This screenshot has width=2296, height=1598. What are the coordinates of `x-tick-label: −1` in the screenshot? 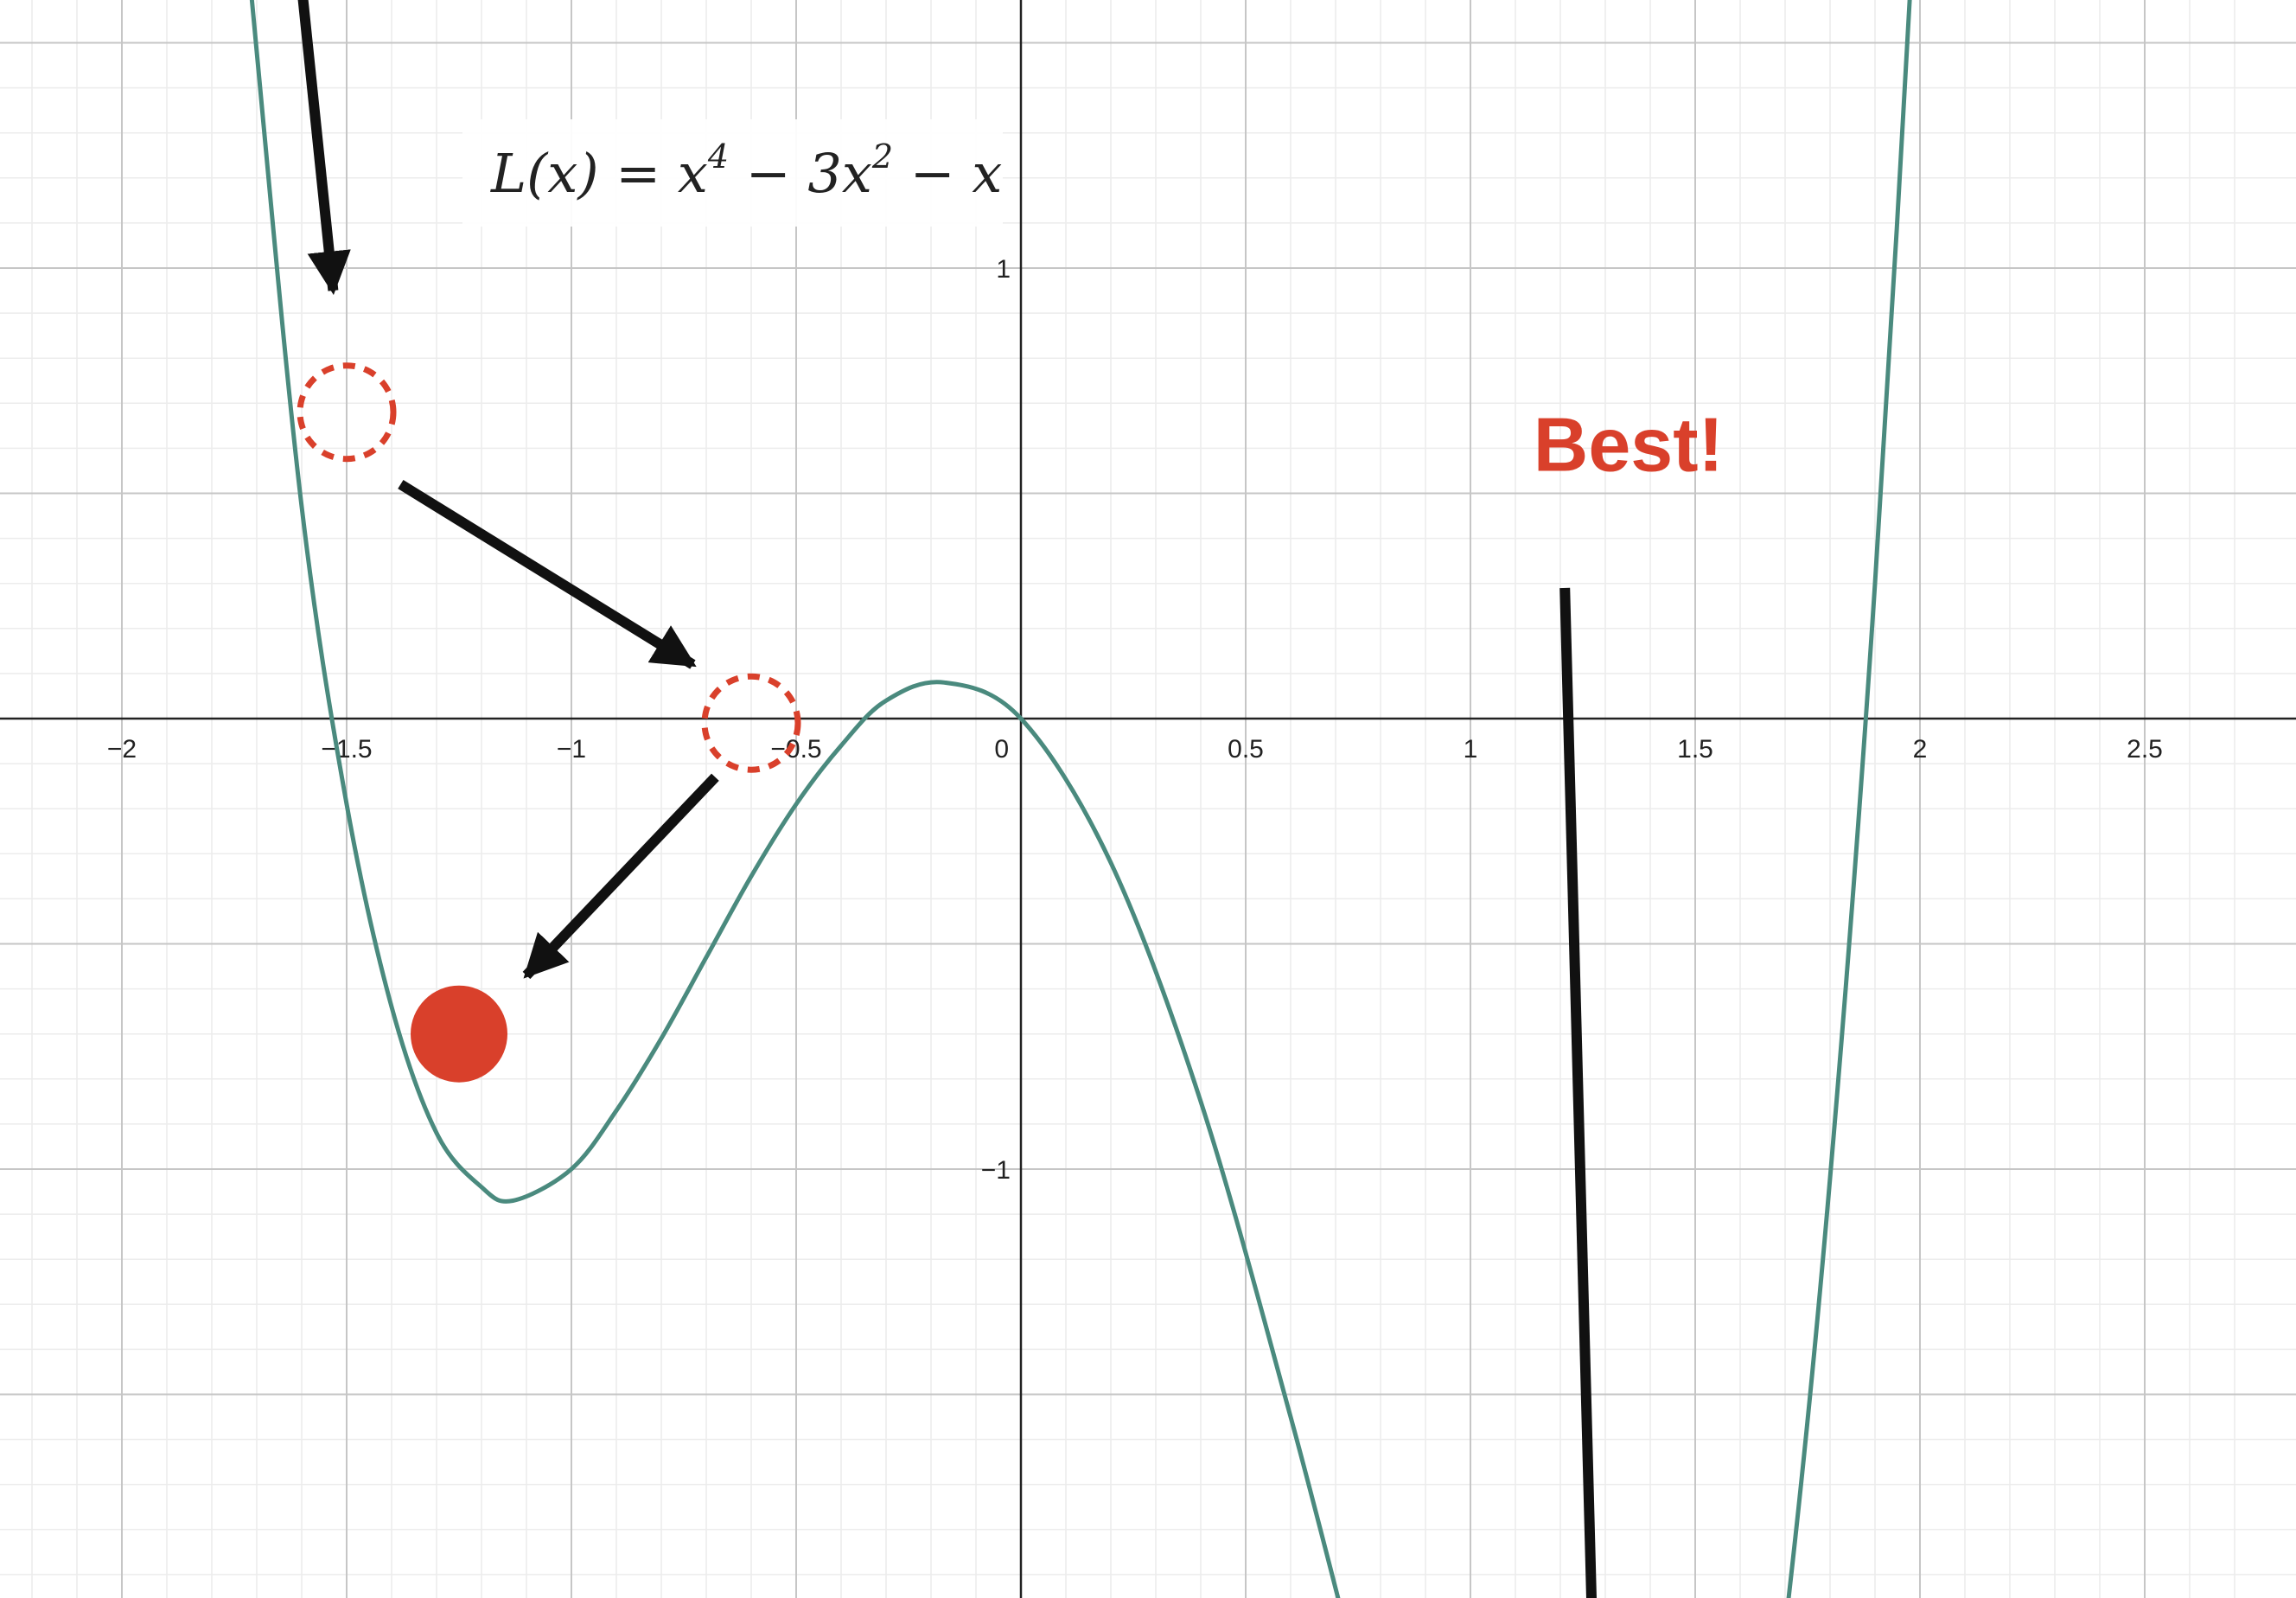 It's located at (571, 749).